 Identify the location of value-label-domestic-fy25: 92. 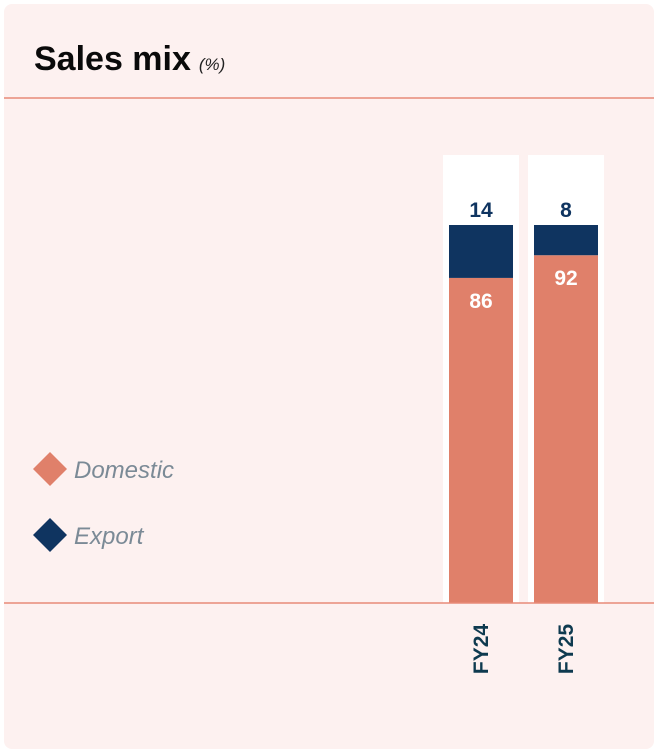
(565, 278).